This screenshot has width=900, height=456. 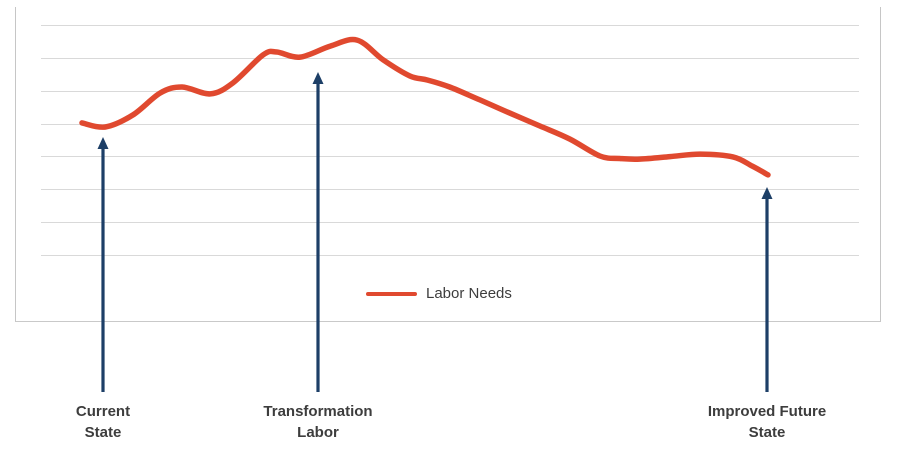 I want to click on annotation-label-line: Improved Future, so click(x=767, y=411).